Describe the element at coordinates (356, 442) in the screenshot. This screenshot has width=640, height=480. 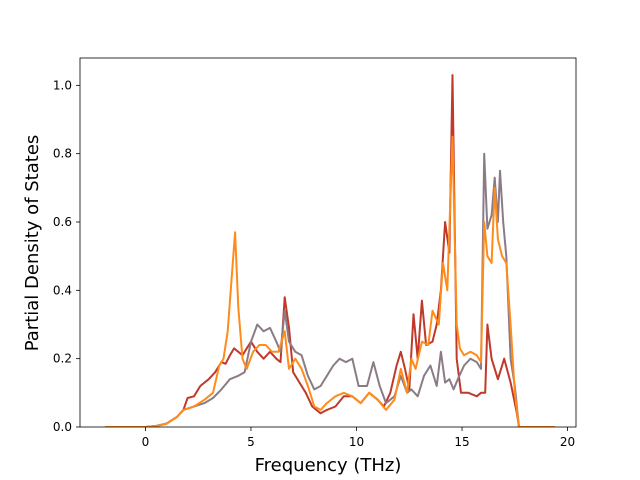
I see `x-tick-label: 10` at that location.